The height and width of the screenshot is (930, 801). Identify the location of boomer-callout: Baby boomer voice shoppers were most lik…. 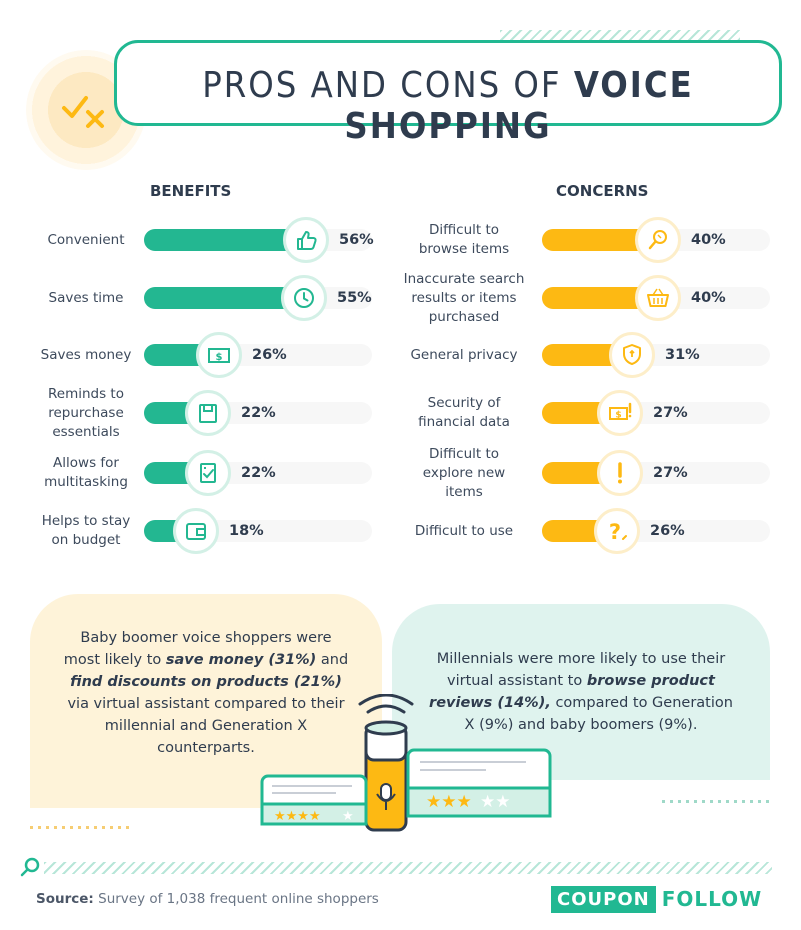
(206, 701).